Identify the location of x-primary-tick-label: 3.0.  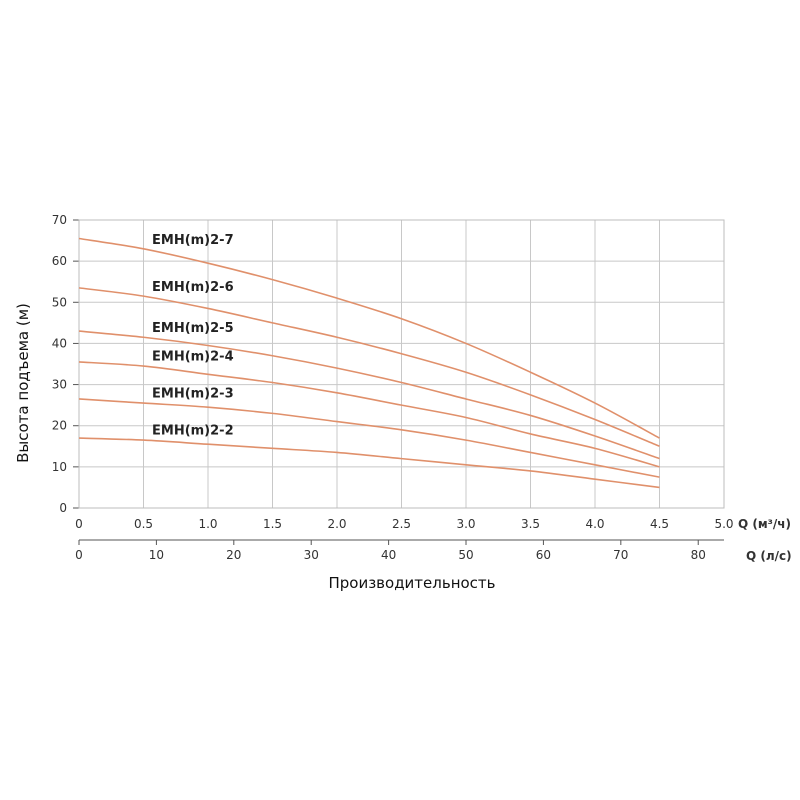
(465, 524).